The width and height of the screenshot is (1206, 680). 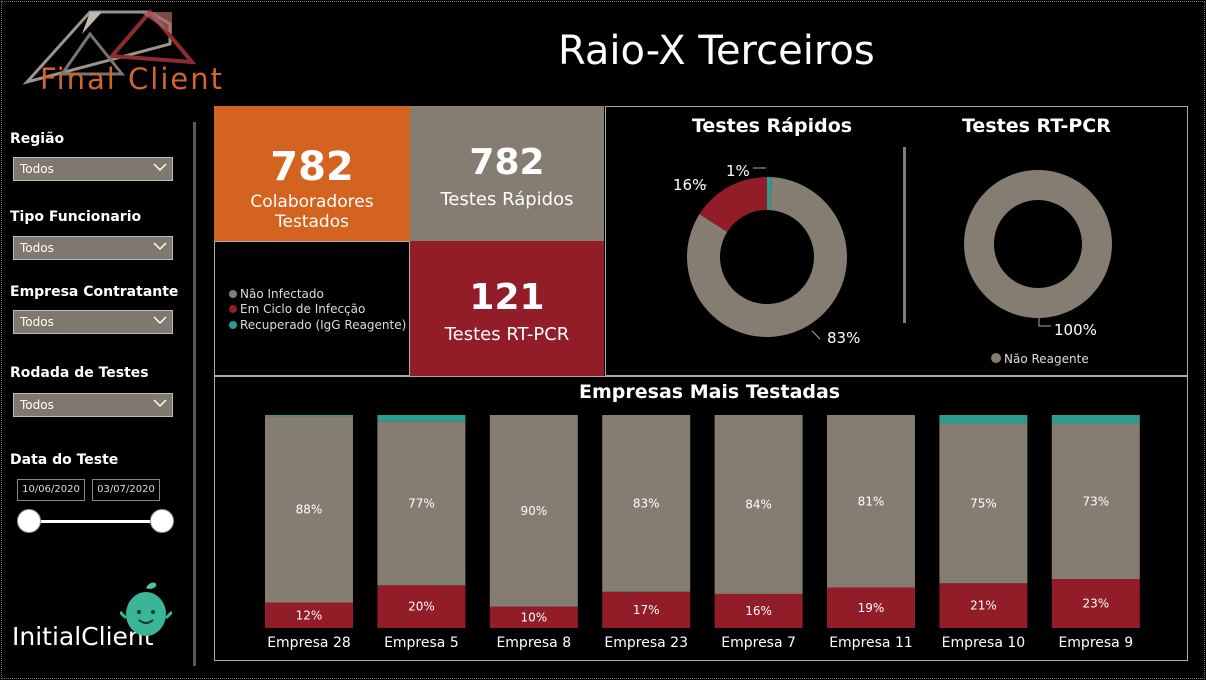 What do you see at coordinates (1095, 643) in the screenshot?
I see `bar-category-label: Empresa 9` at bounding box center [1095, 643].